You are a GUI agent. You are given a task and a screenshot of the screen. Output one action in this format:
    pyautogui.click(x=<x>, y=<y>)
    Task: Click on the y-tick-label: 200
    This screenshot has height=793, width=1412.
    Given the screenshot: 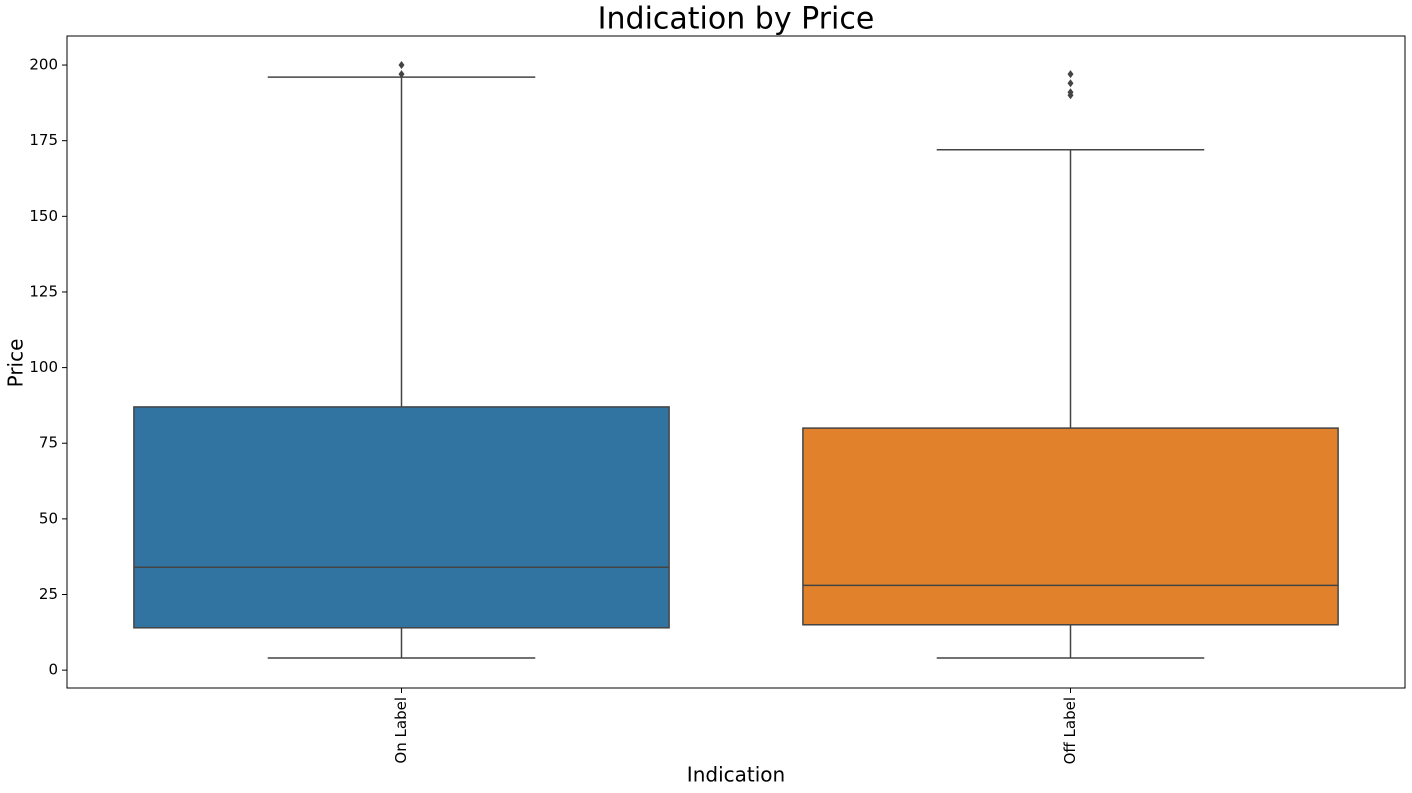 What is the action you would take?
    pyautogui.click(x=43, y=65)
    